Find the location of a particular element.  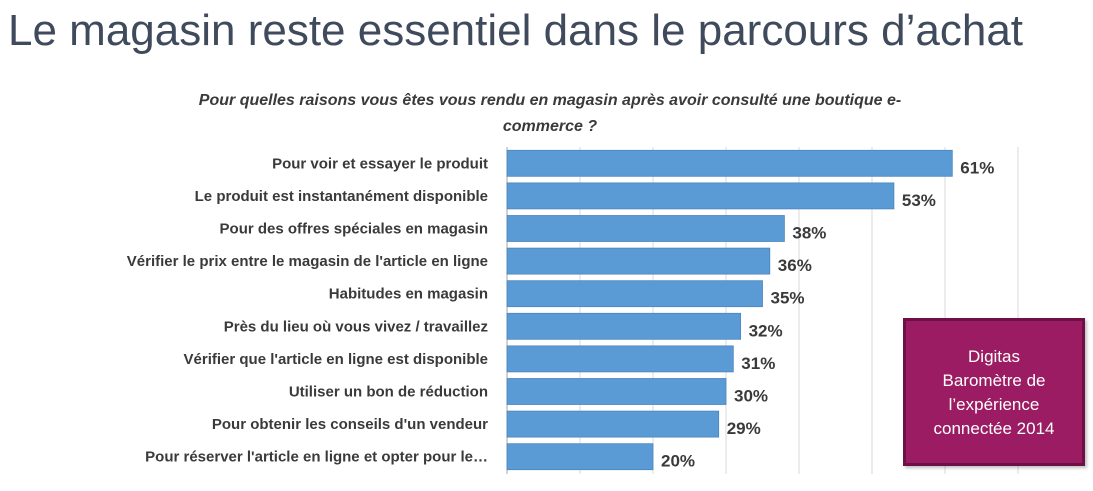

value-label: 53% is located at coordinates (919, 200).